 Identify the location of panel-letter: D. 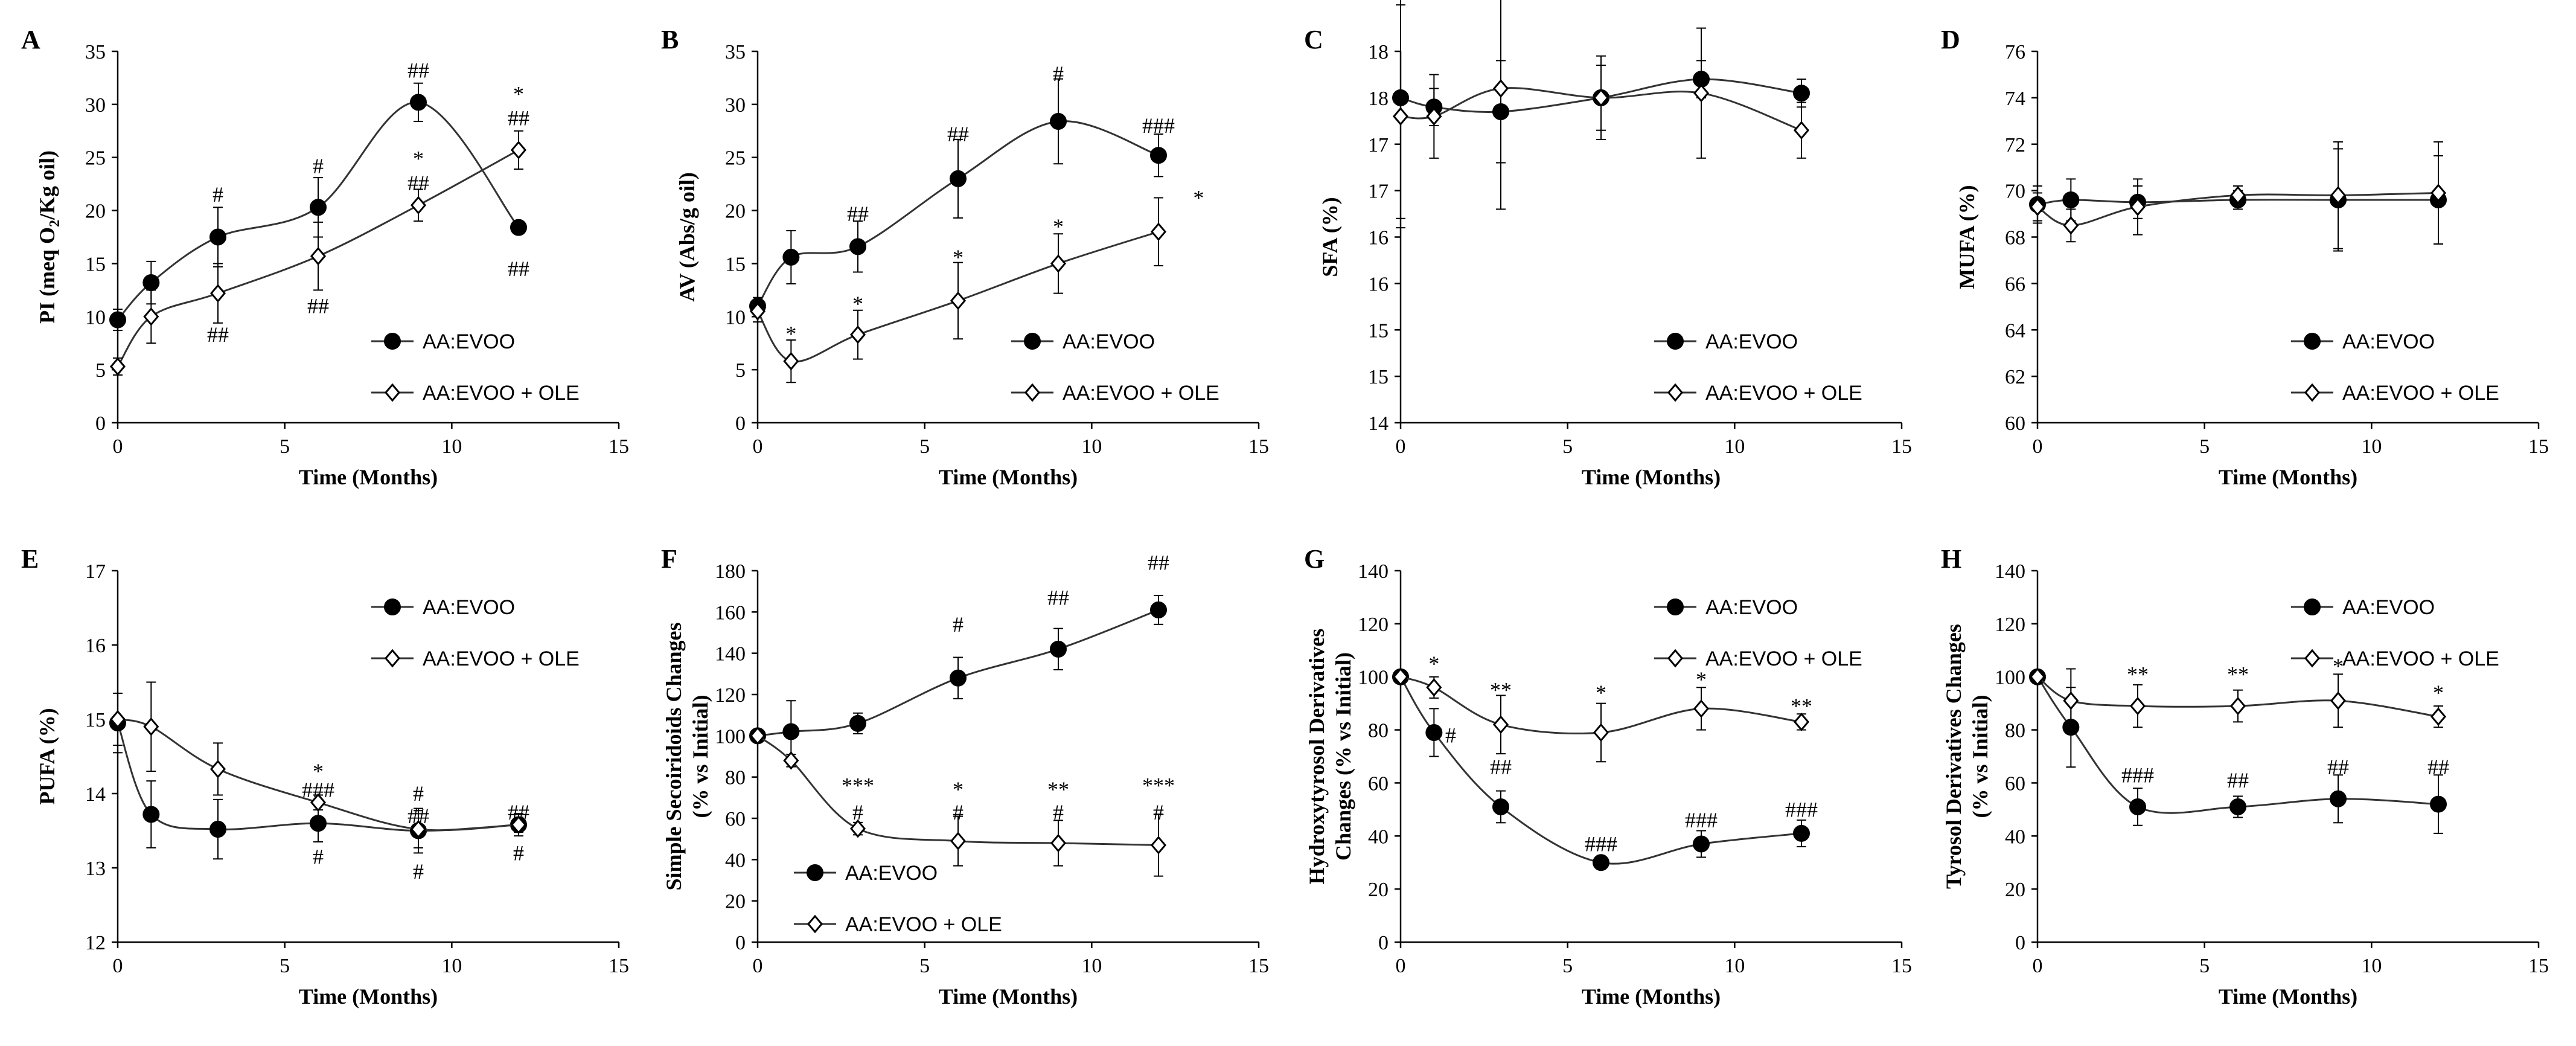
(1951, 39).